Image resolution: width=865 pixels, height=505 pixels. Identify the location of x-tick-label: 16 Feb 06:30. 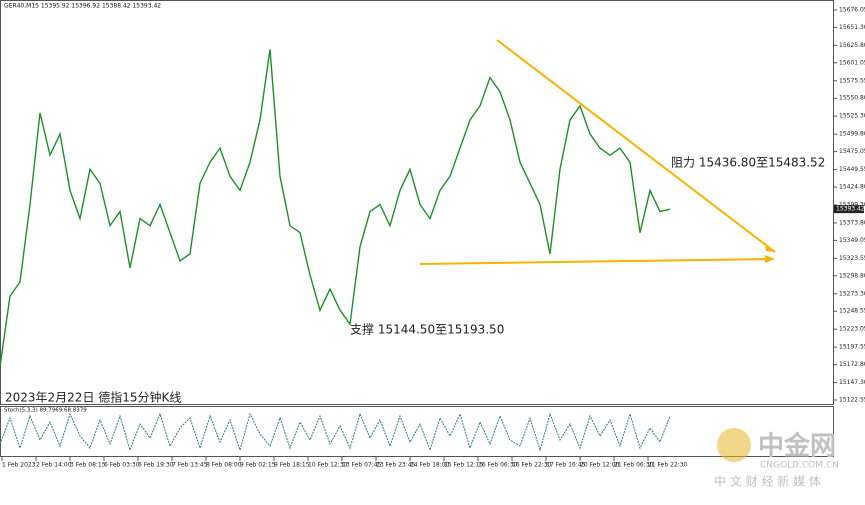
(498, 465).